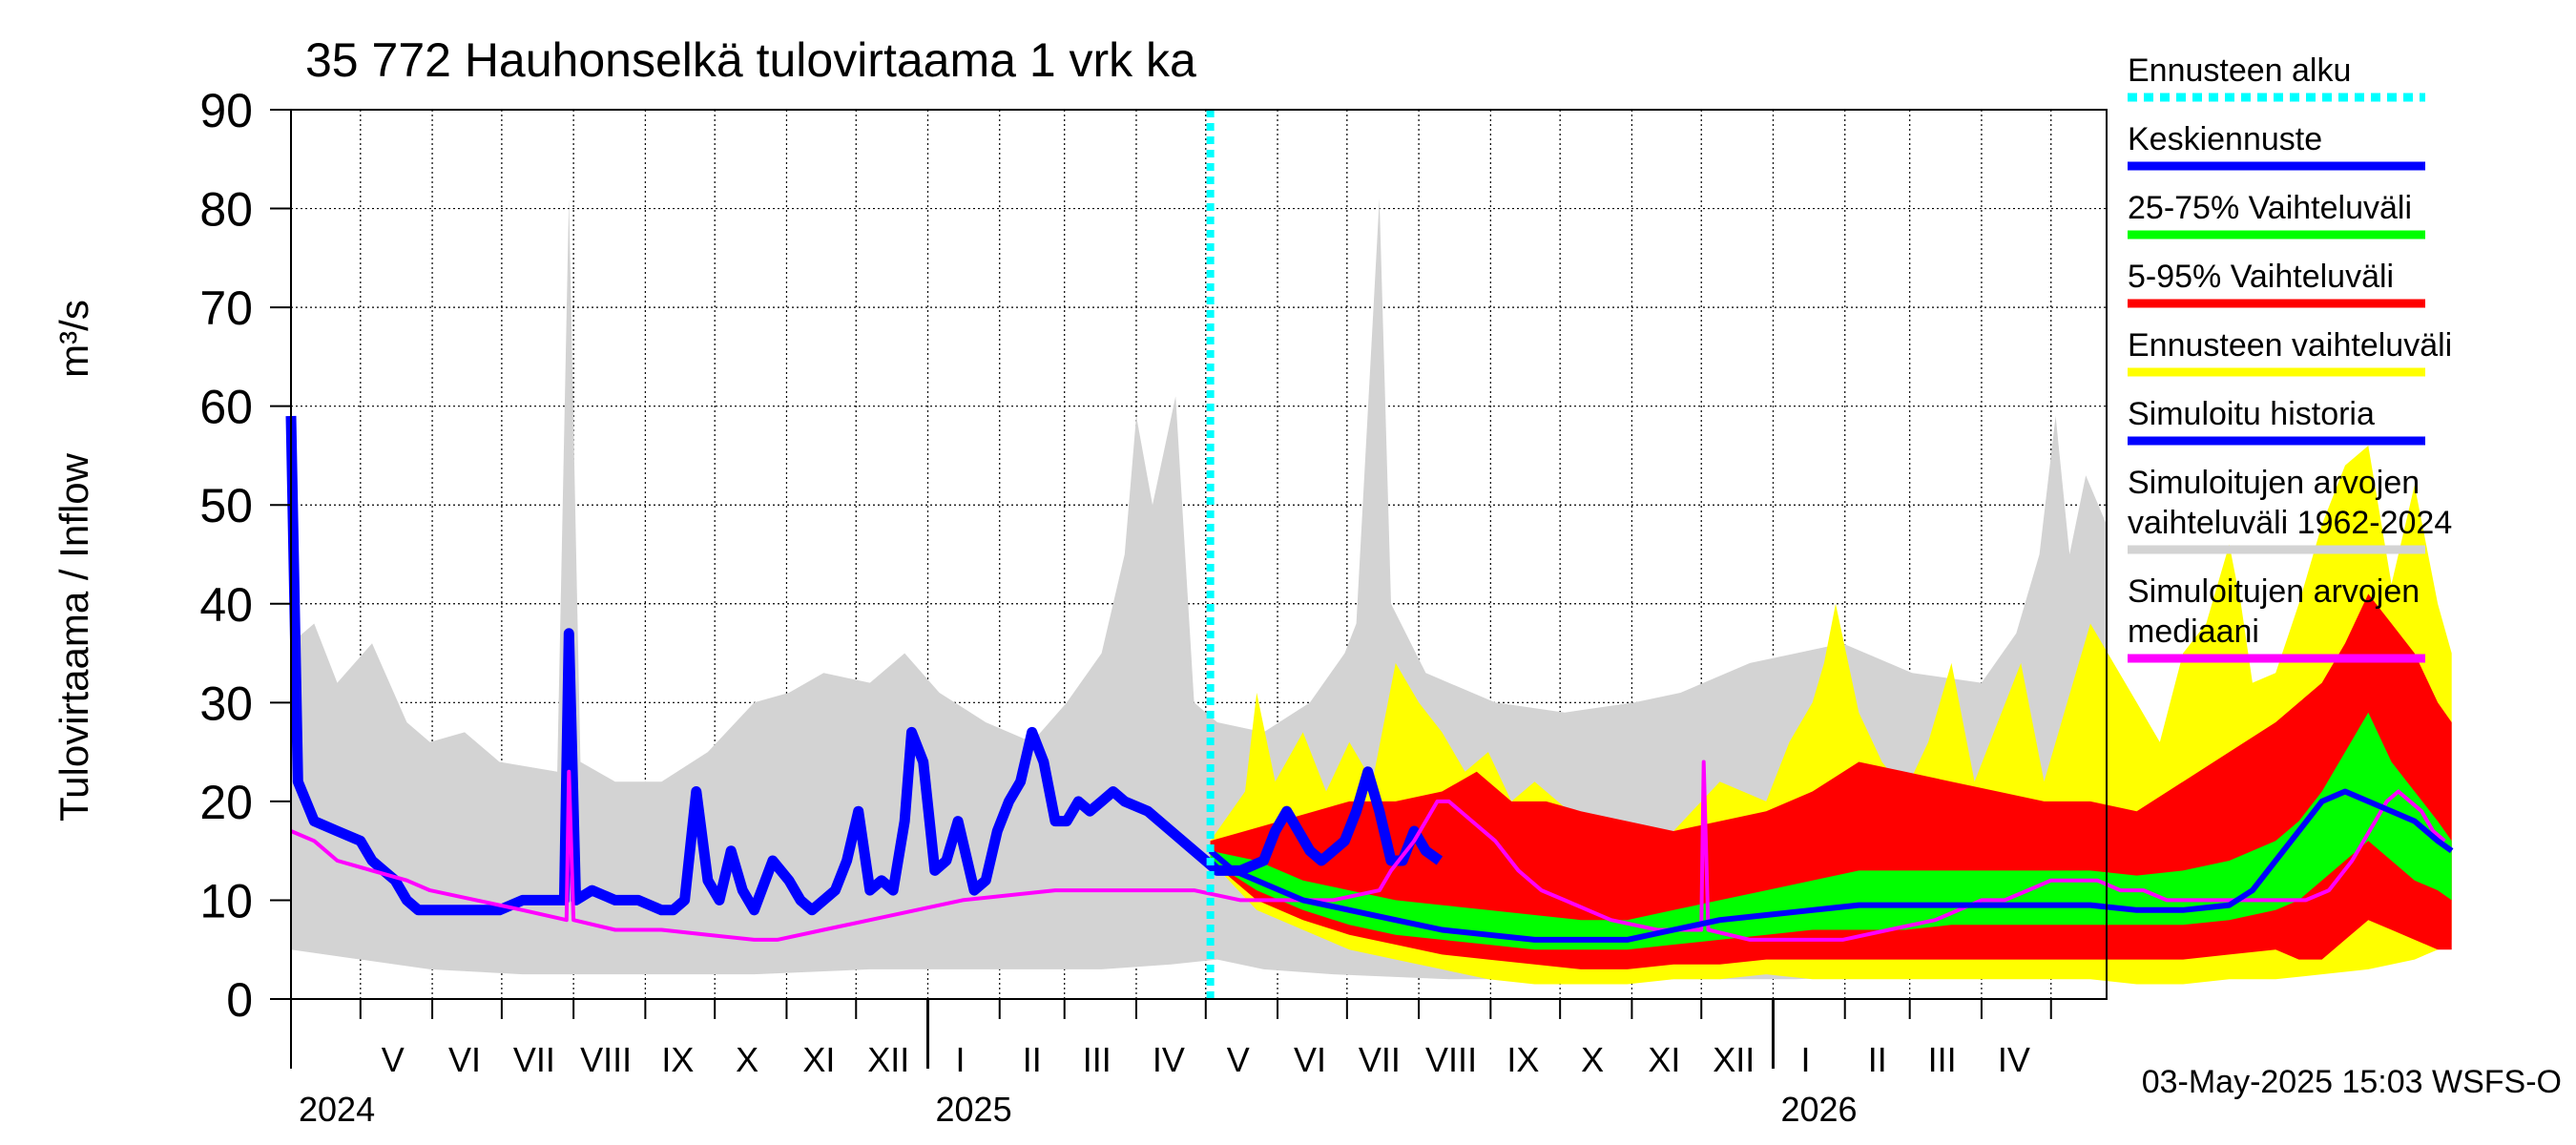 Image resolution: width=2576 pixels, height=1145 pixels. What do you see at coordinates (226, 506) in the screenshot?
I see `y-tick-label: 50` at bounding box center [226, 506].